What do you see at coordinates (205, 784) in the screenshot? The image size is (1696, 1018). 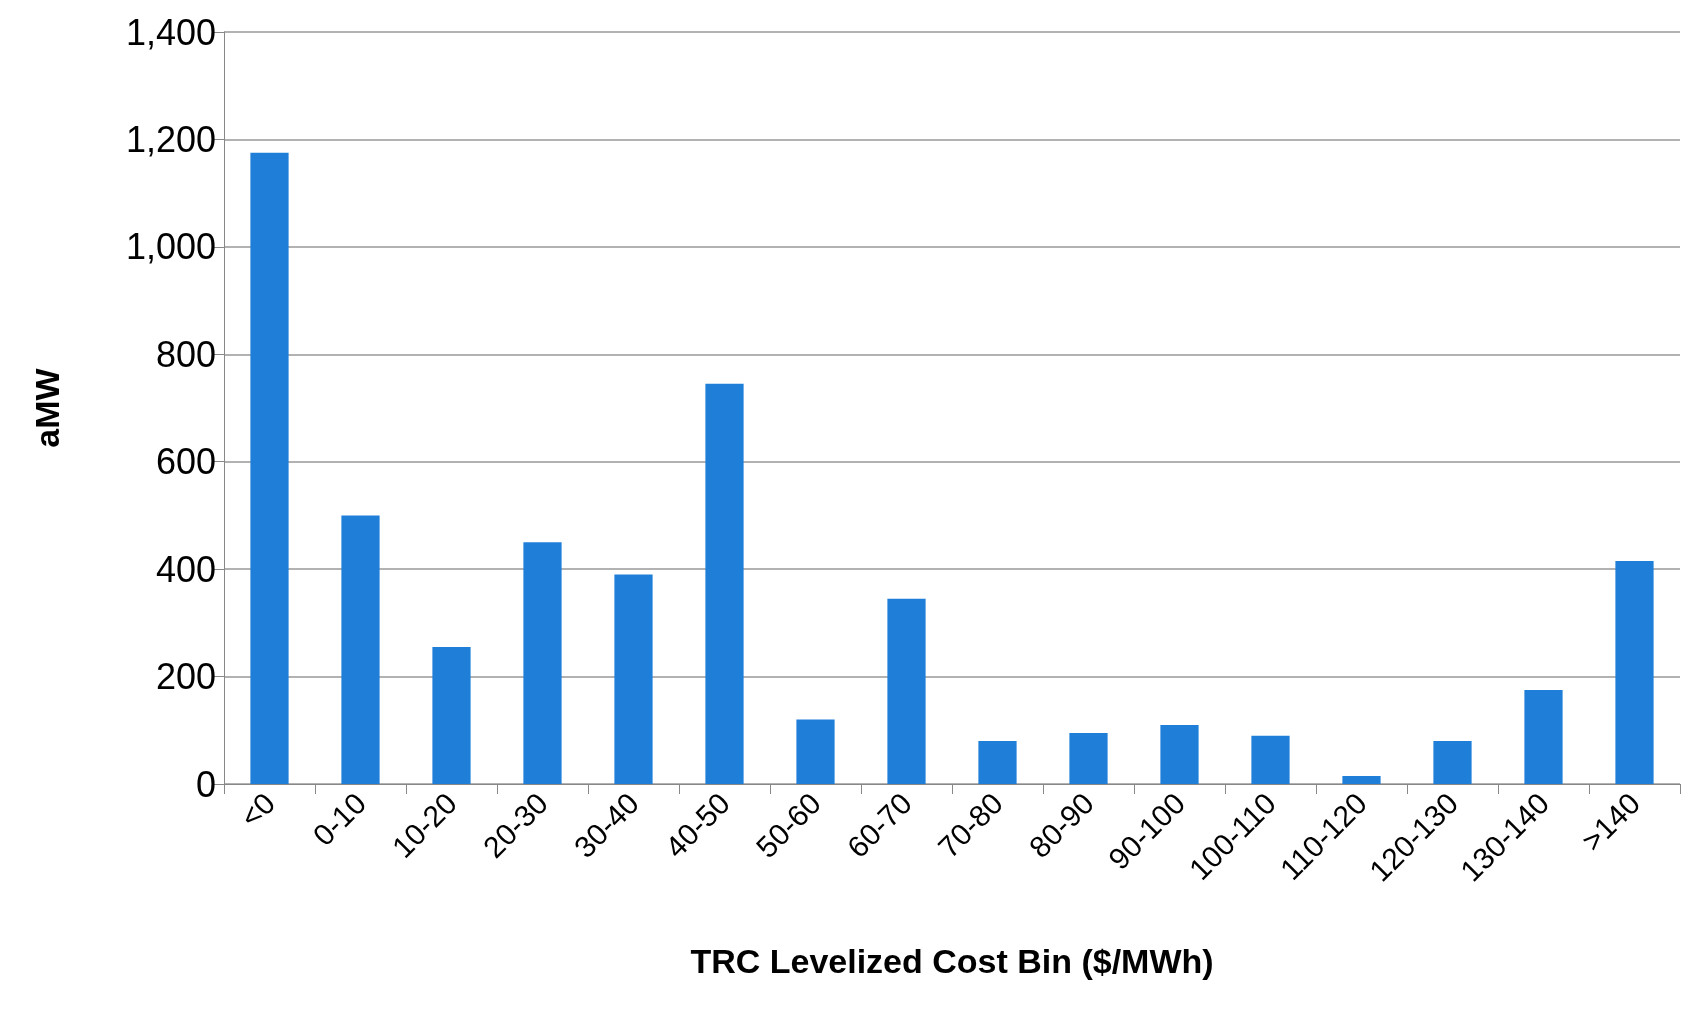 I see `y-tick-label: 0` at bounding box center [205, 784].